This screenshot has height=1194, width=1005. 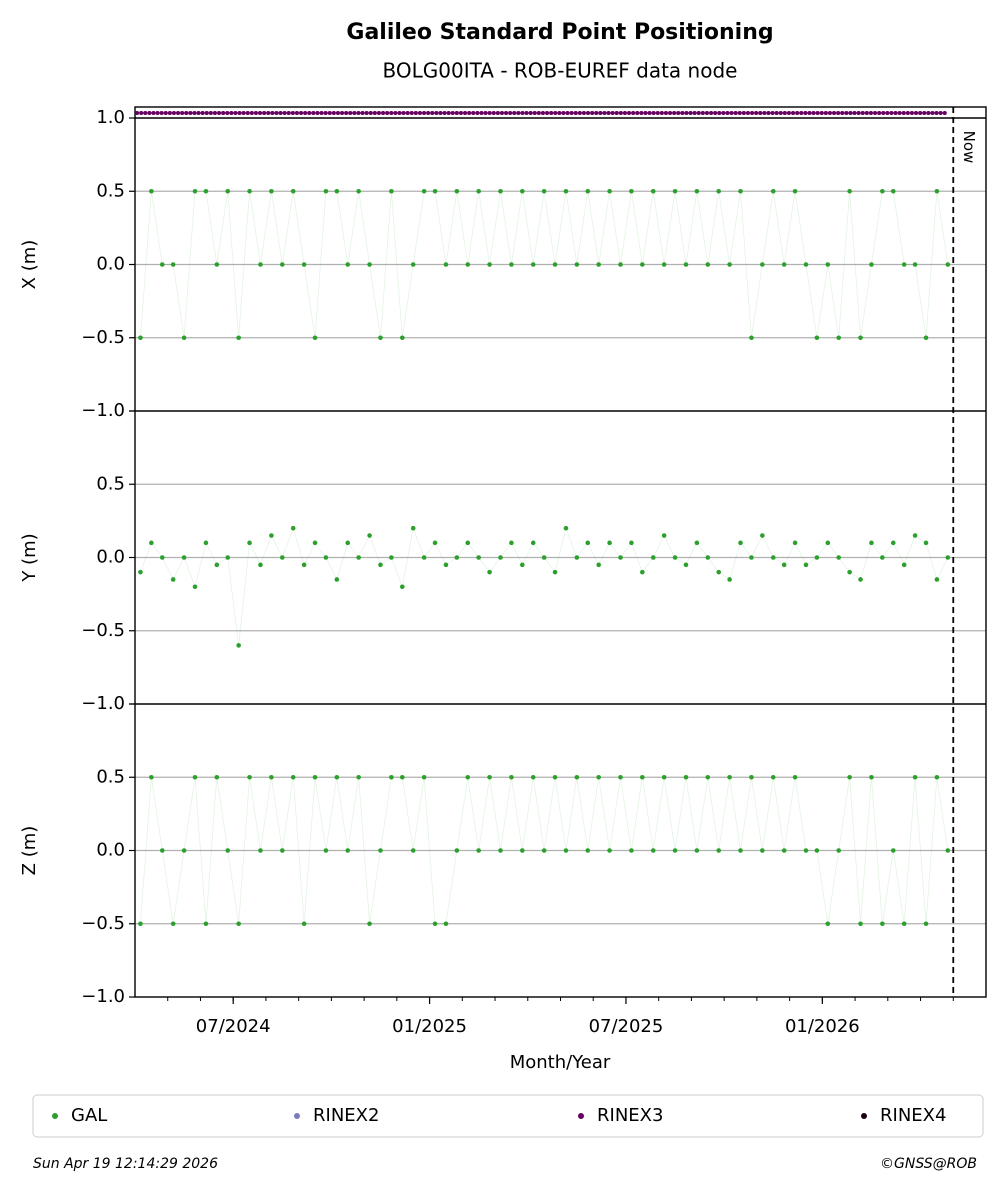 What do you see at coordinates (110, 117) in the screenshot?
I see `y-tick-label: 1.0` at bounding box center [110, 117].